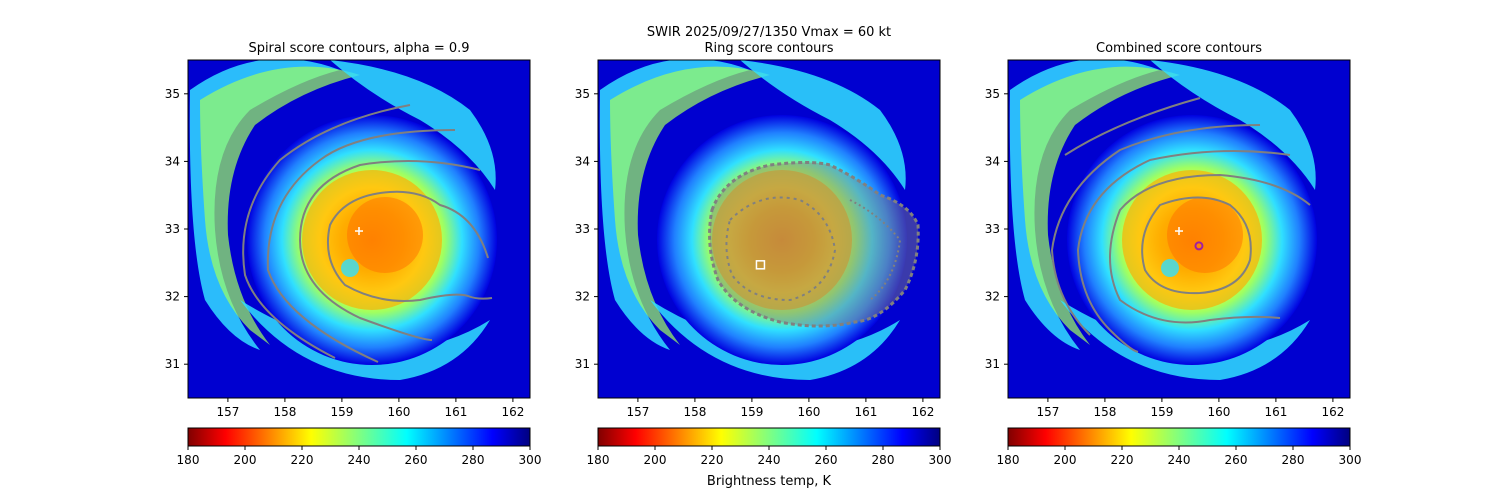  I want to click on panel-title: Combined score contours, so click(1179, 48).